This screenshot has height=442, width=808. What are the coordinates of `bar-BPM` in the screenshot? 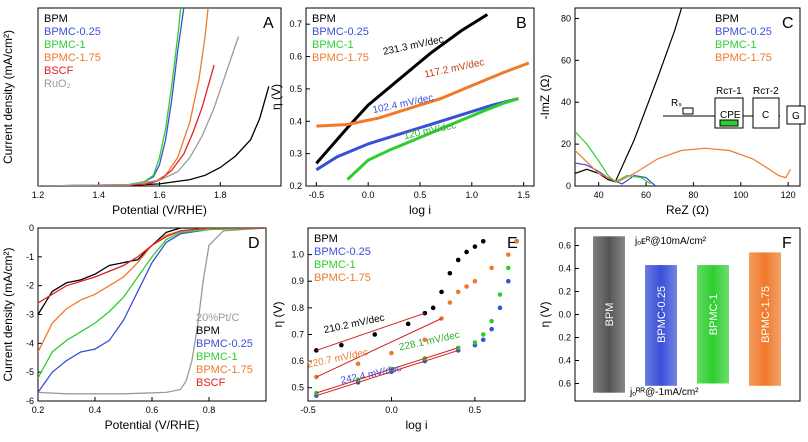 It's located at (609, 314).